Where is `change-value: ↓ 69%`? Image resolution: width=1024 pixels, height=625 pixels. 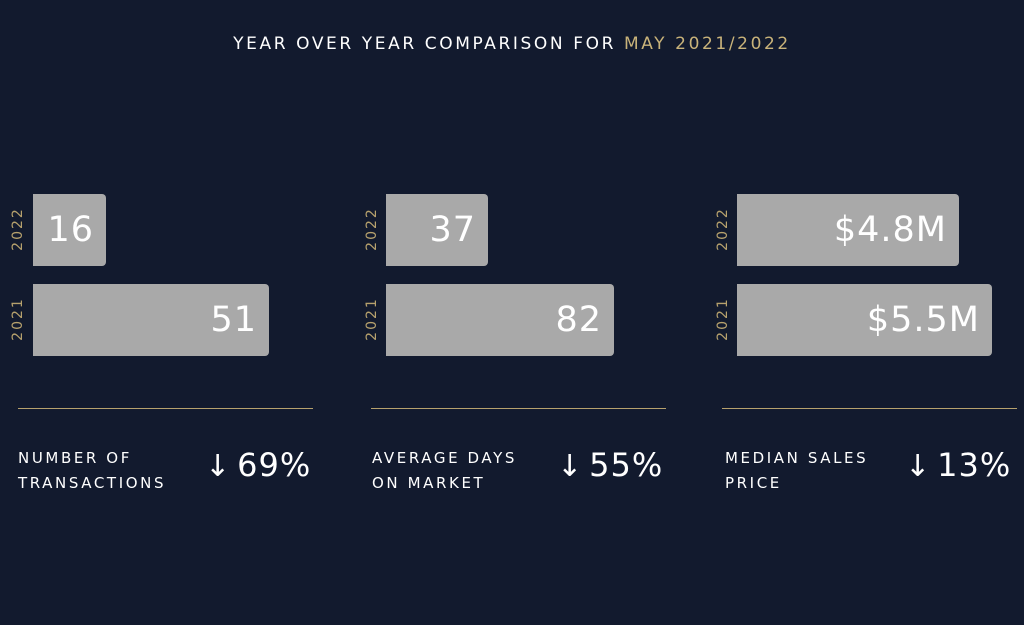 change-value: ↓ 69% is located at coordinates (258, 465).